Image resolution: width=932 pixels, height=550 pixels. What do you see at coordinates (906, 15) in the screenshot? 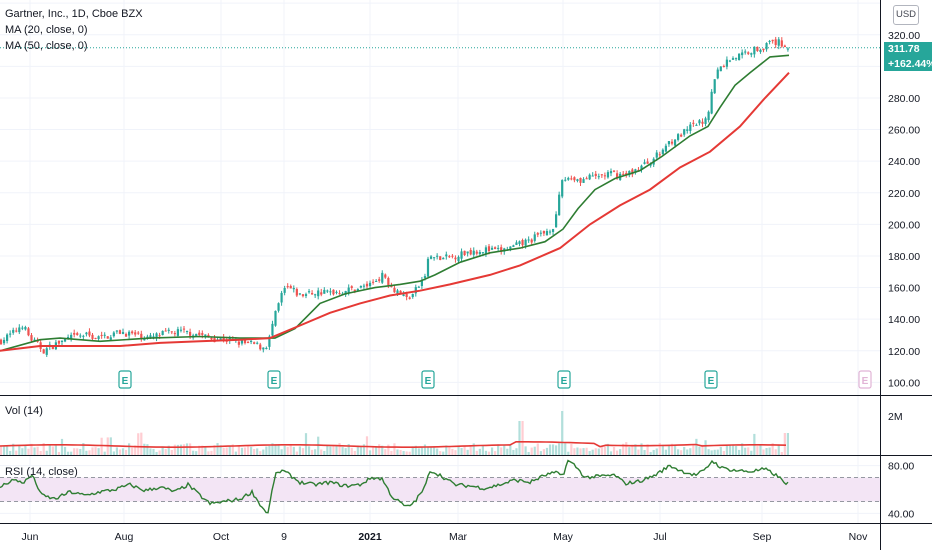
I see `currency-label: USD` at bounding box center [906, 15].